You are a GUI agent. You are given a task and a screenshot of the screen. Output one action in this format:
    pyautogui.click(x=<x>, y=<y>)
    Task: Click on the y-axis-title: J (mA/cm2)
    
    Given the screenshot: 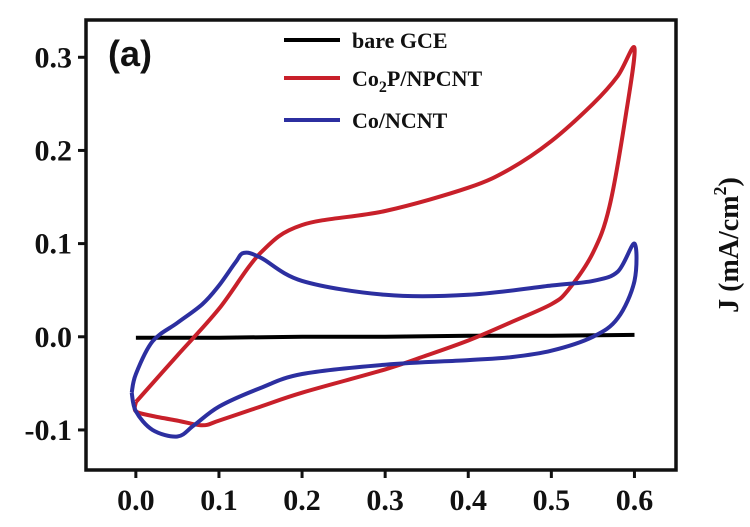 What is the action you would take?
    pyautogui.click(x=727, y=245)
    